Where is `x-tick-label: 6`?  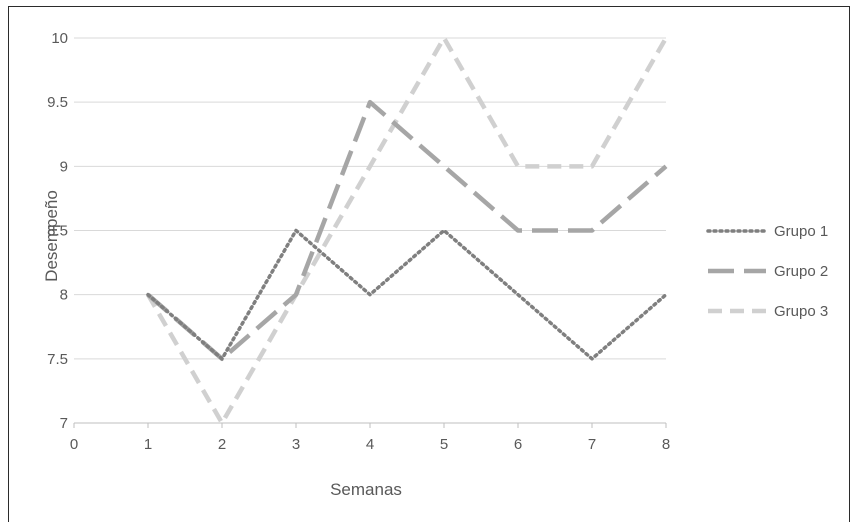
x-tick-label: 6 is located at coordinates (518, 444).